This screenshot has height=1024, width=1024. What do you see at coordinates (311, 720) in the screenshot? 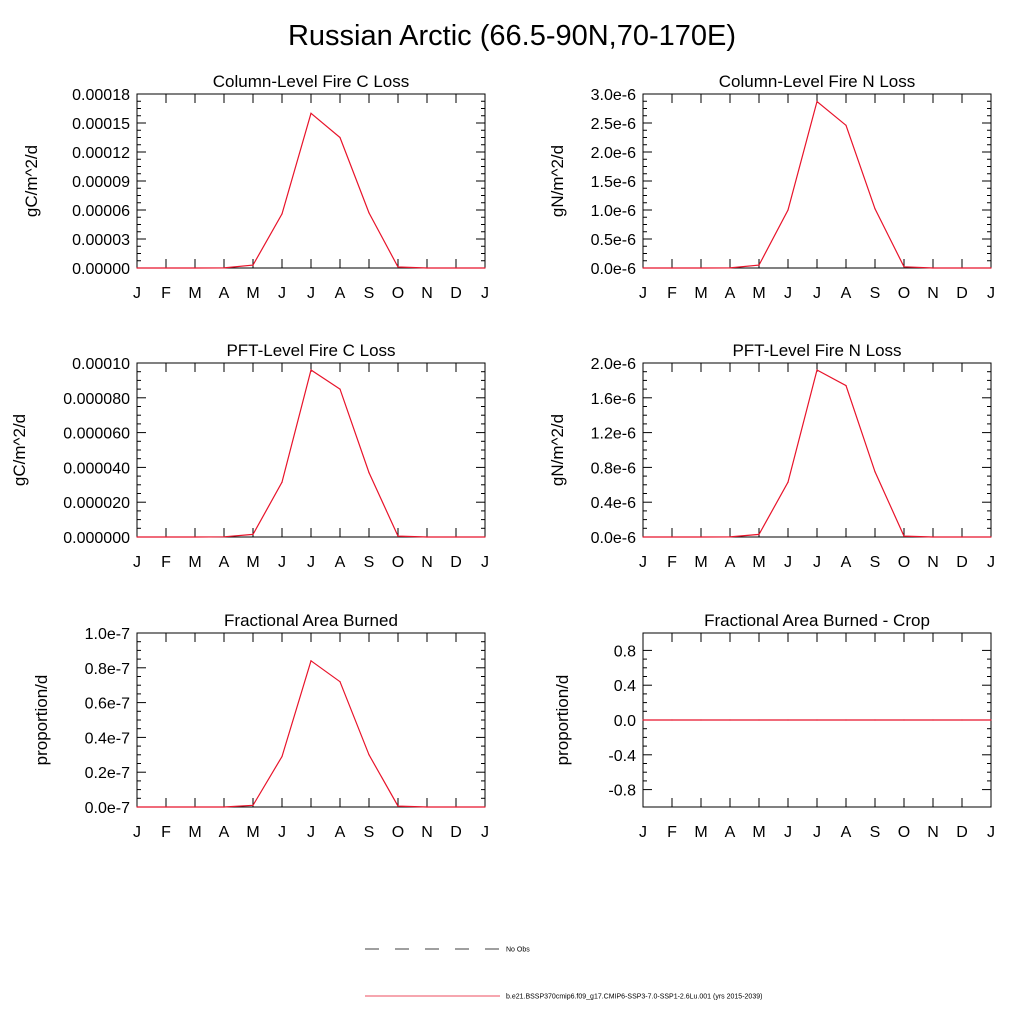
I see `panel5-plot-frame` at bounding box center [311, 720].